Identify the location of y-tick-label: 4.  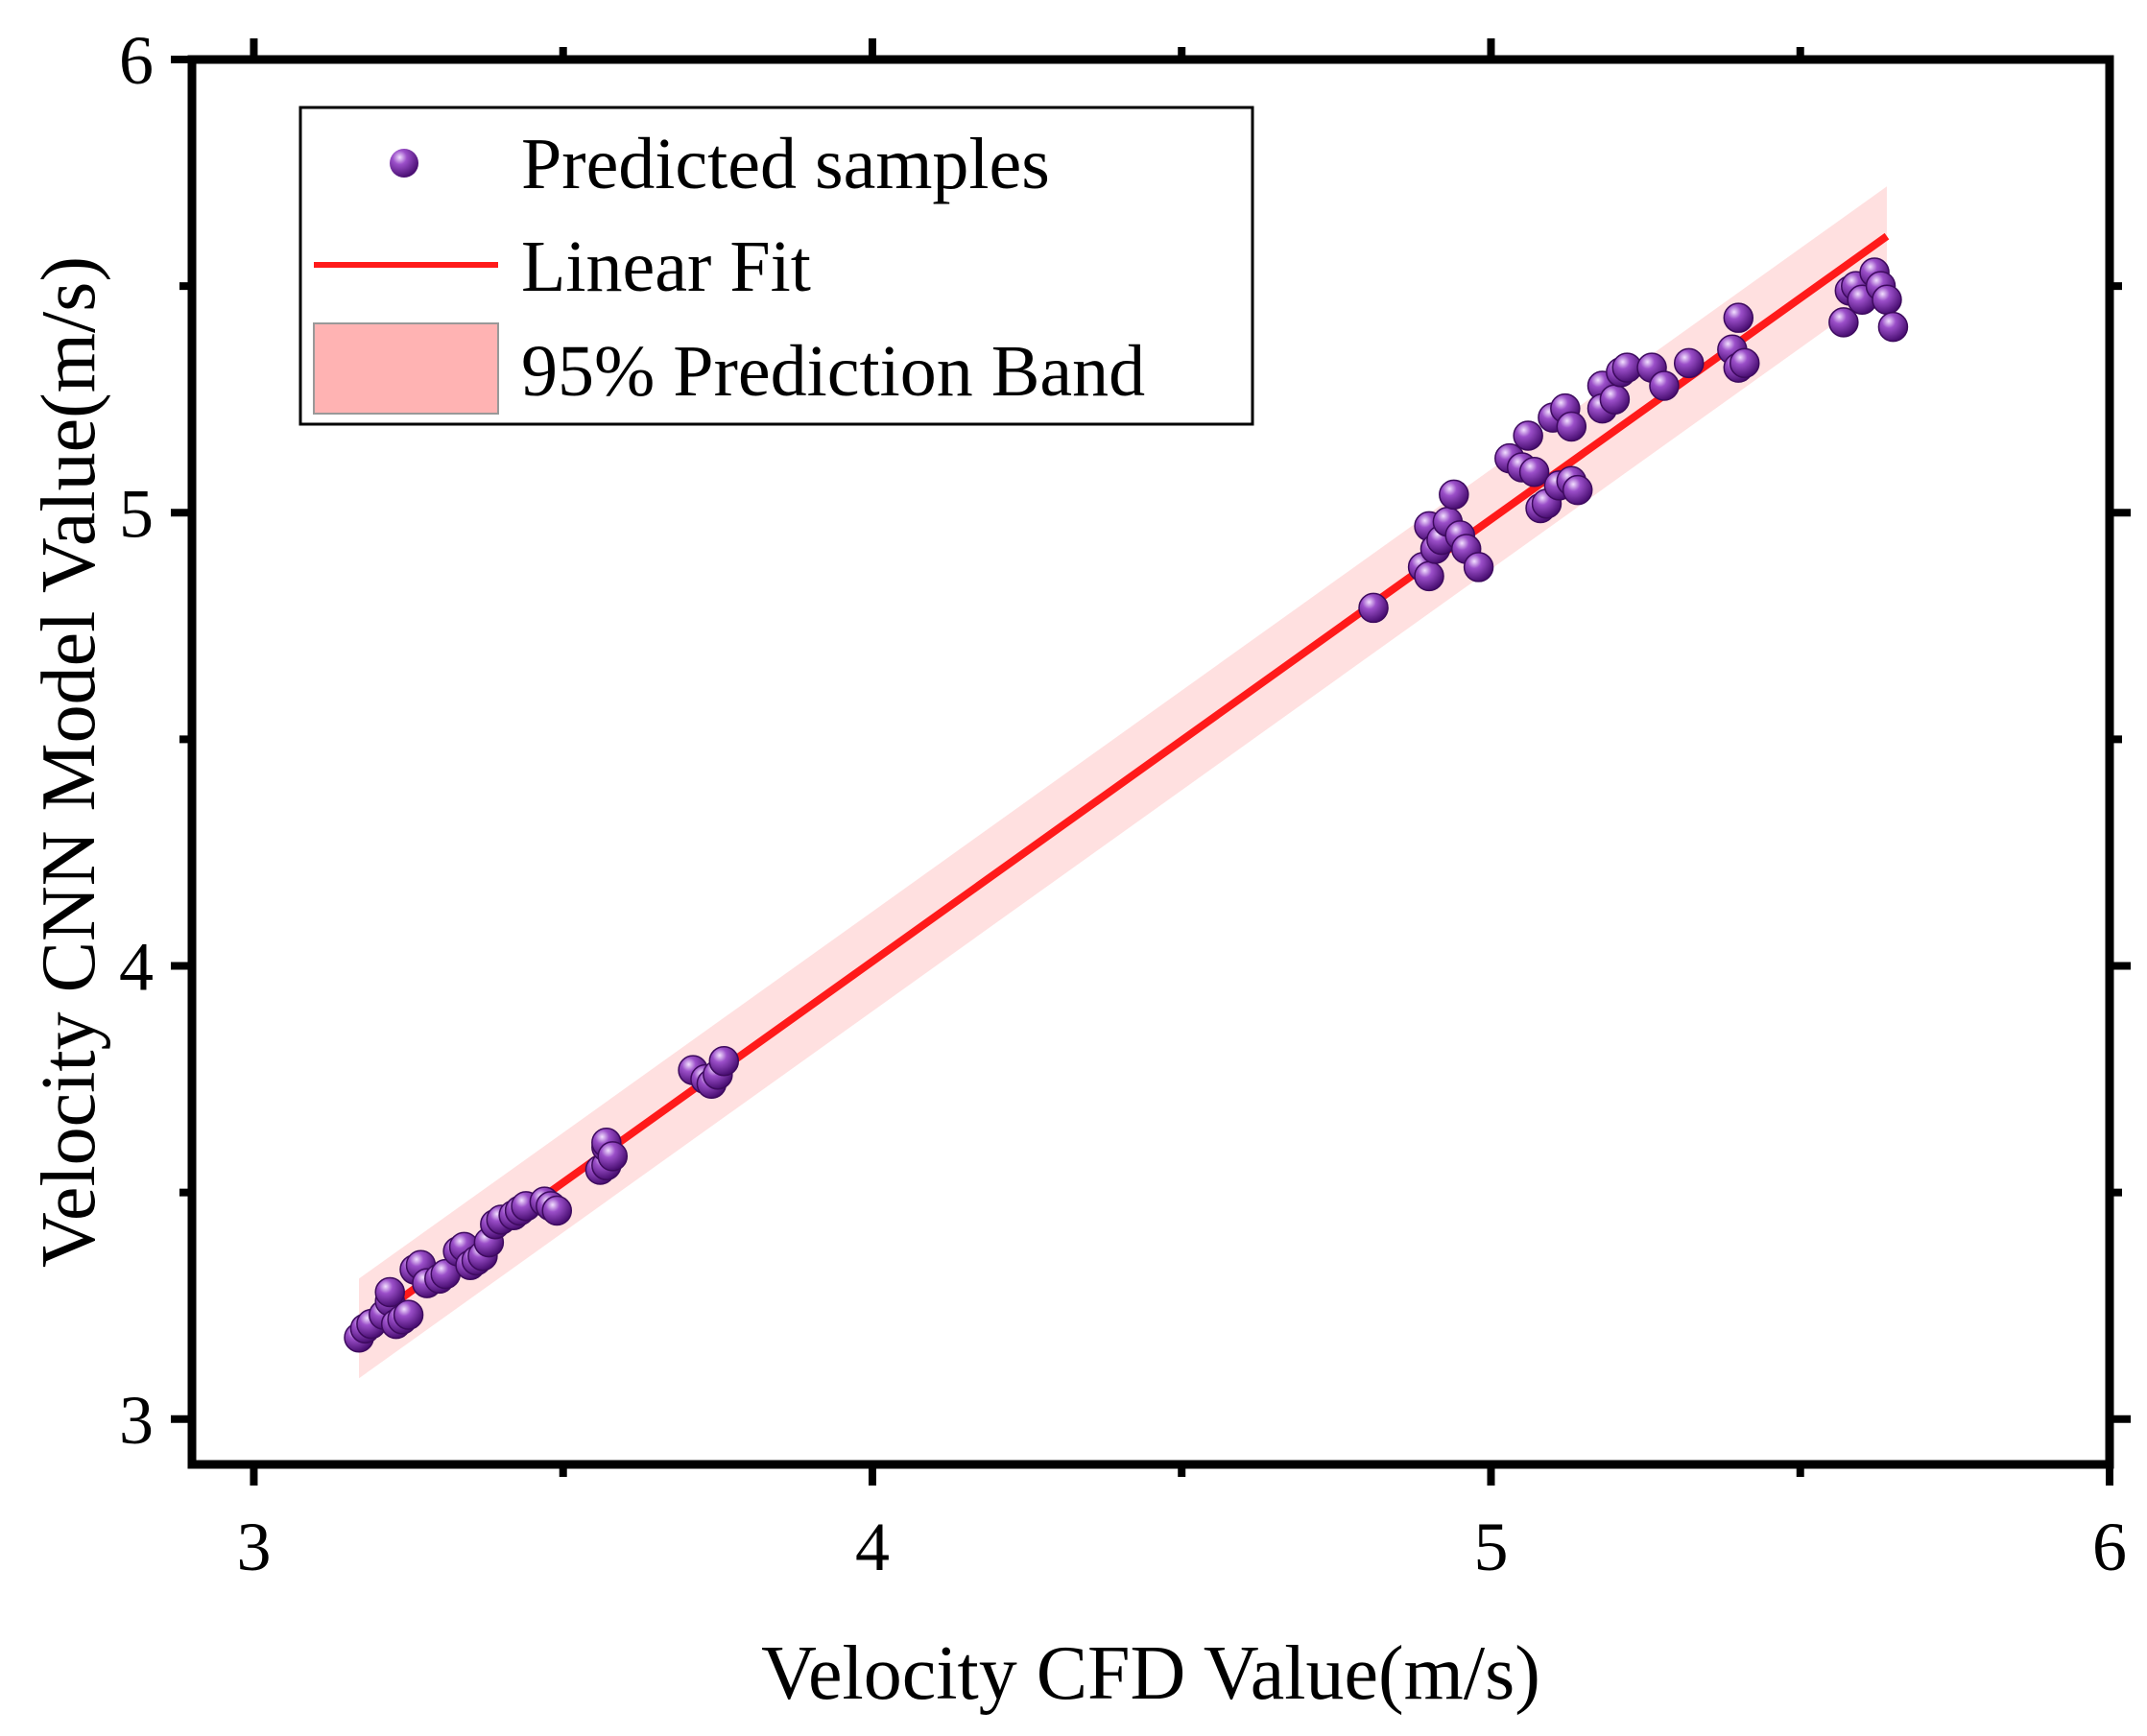
(136, 967).